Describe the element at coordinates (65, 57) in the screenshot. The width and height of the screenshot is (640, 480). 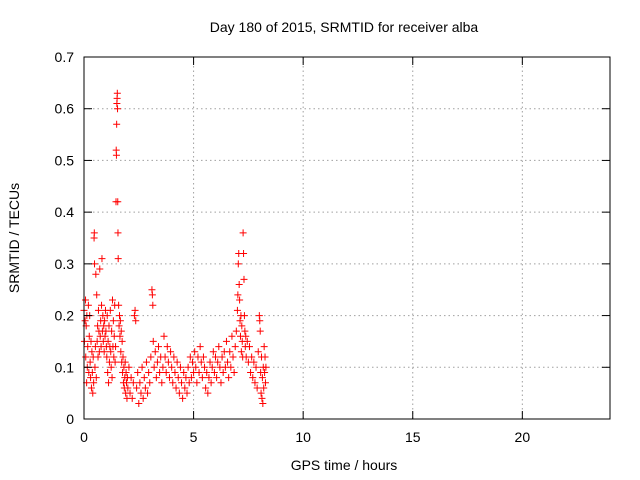
I see `y-tick-label: 0.7` at that location.